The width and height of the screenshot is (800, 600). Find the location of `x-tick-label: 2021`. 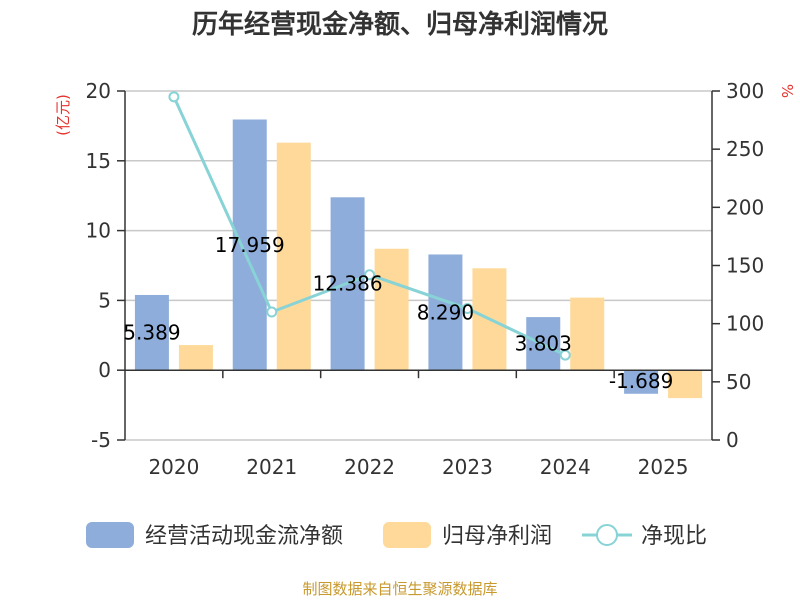

x-tick-label: 2021 is located at coordinates (271, 467).